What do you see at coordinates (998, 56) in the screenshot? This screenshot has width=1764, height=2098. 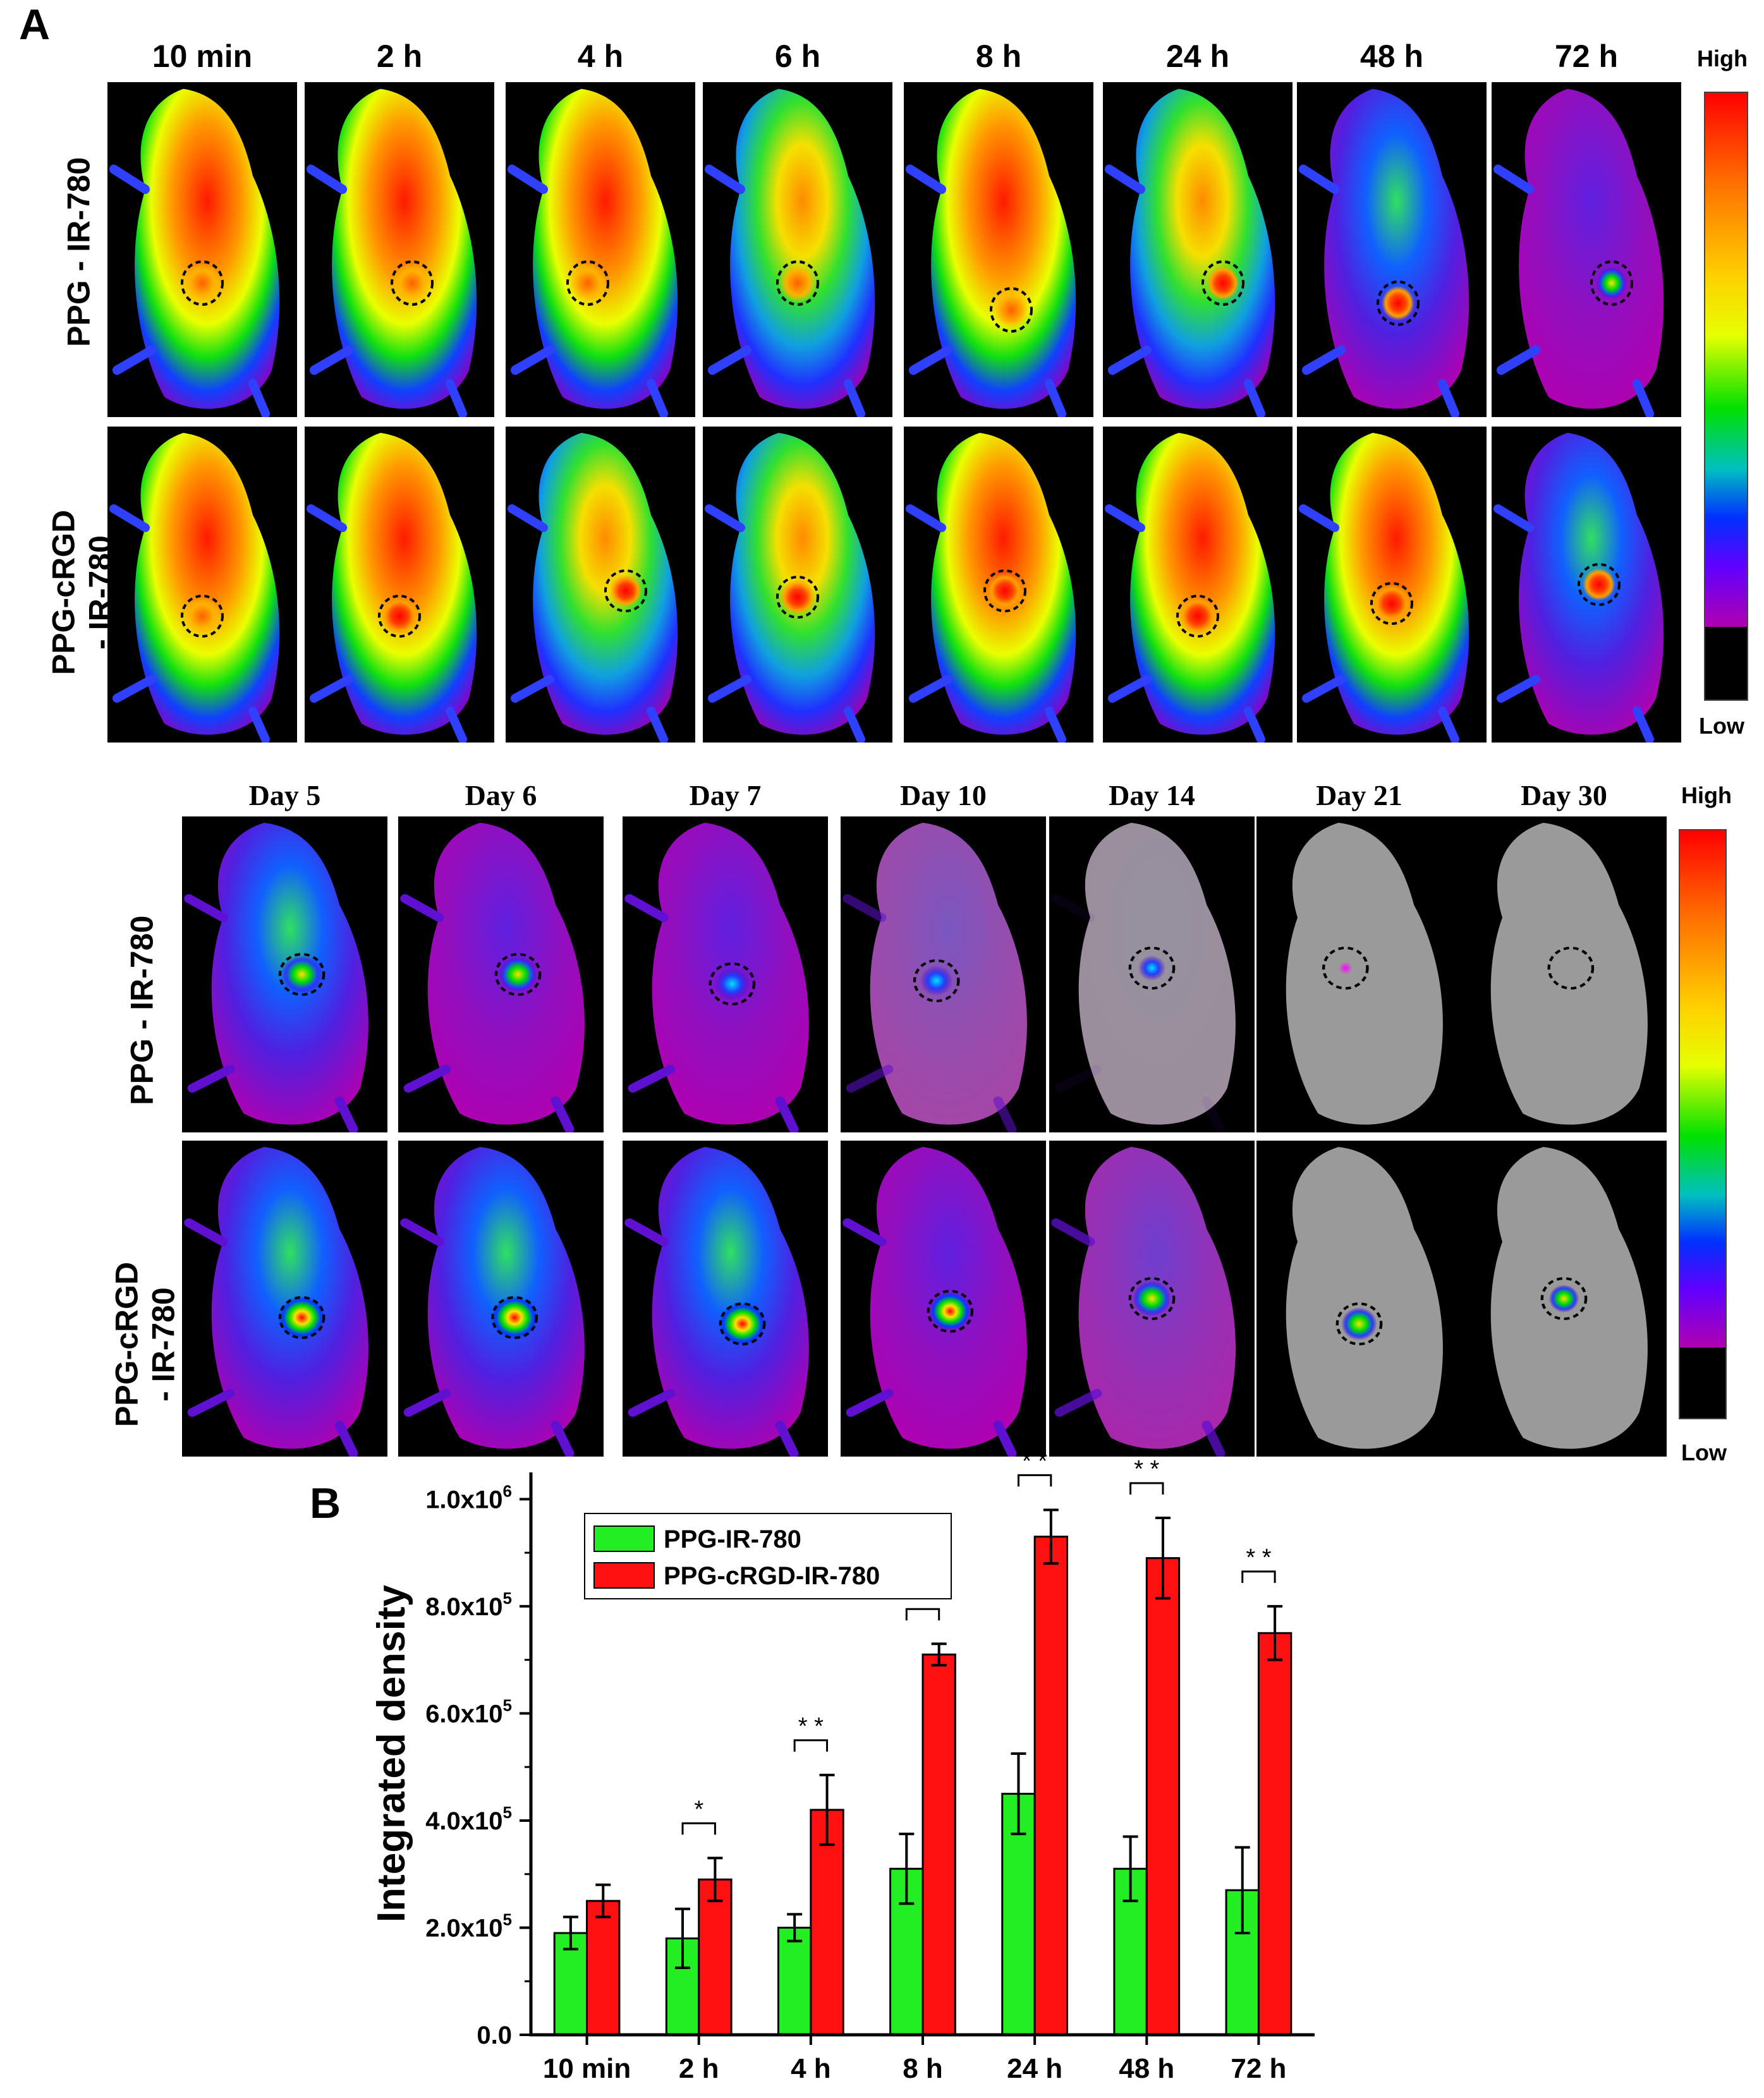 I see `time-header: 8 h` at bounding box center [998, 56].